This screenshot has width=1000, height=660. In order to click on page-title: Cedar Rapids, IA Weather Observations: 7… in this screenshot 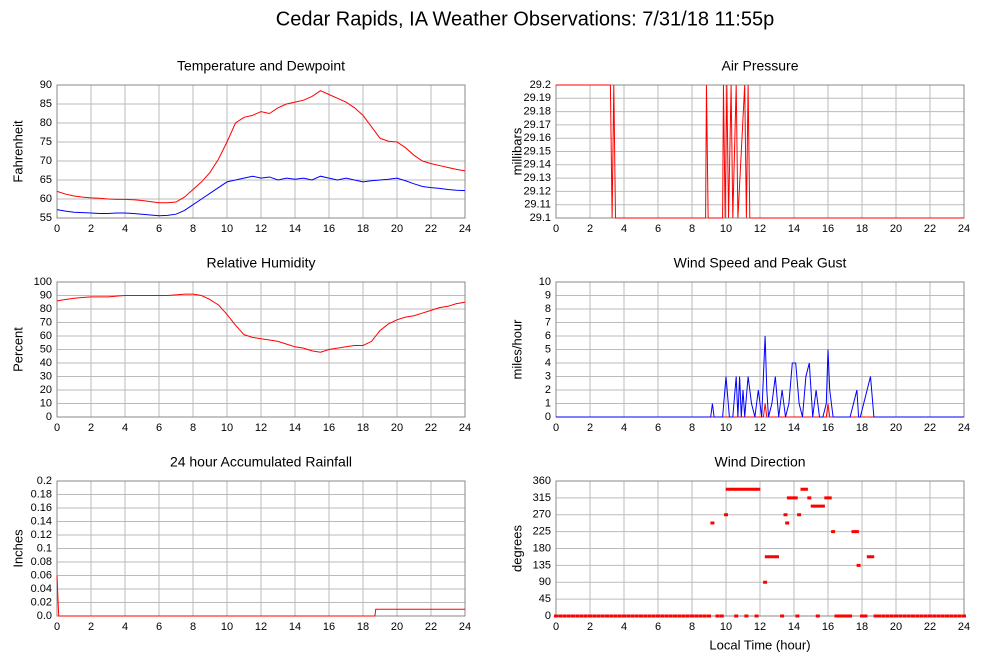, I will do `click(525, 19)`.